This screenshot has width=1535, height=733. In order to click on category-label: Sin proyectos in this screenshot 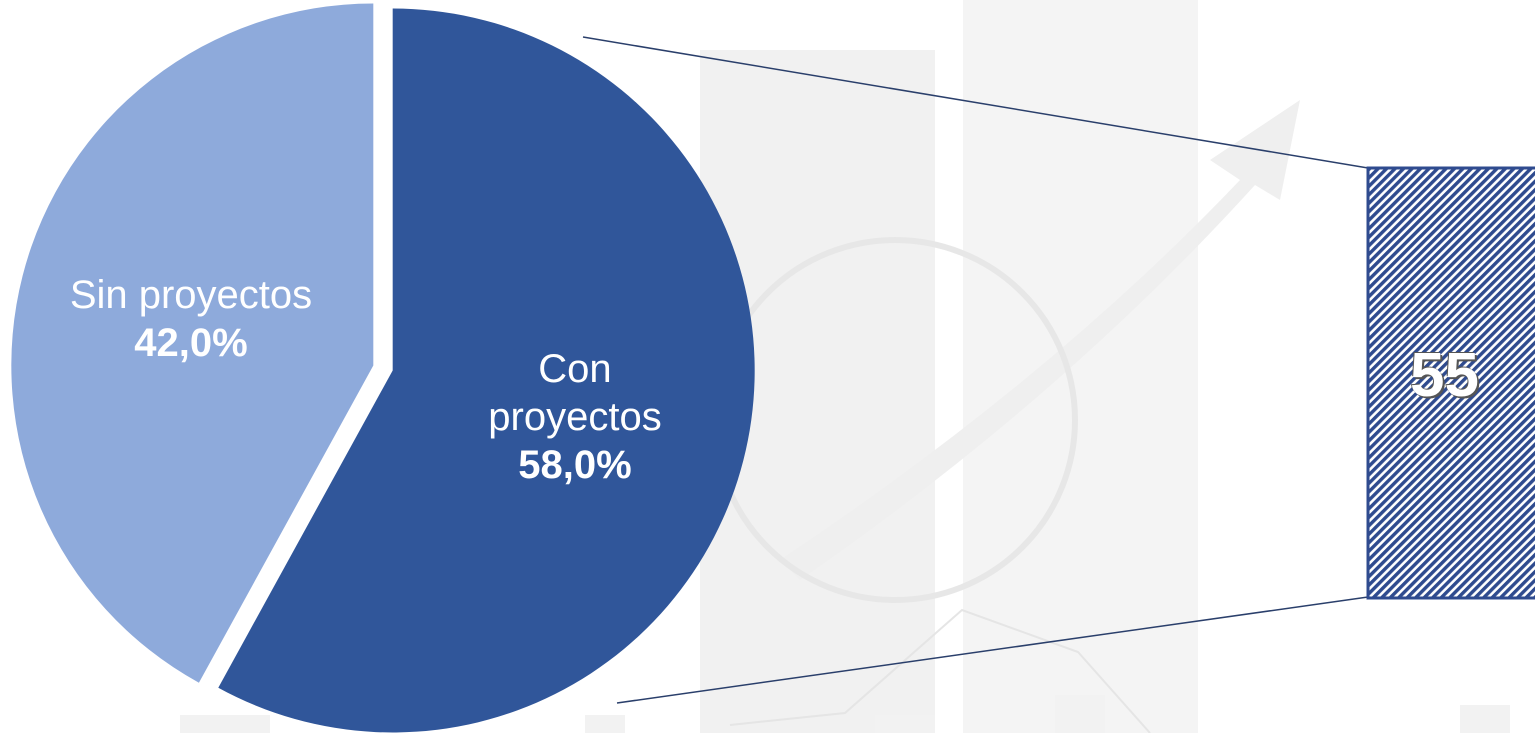, I will do `click(191, 294)`.